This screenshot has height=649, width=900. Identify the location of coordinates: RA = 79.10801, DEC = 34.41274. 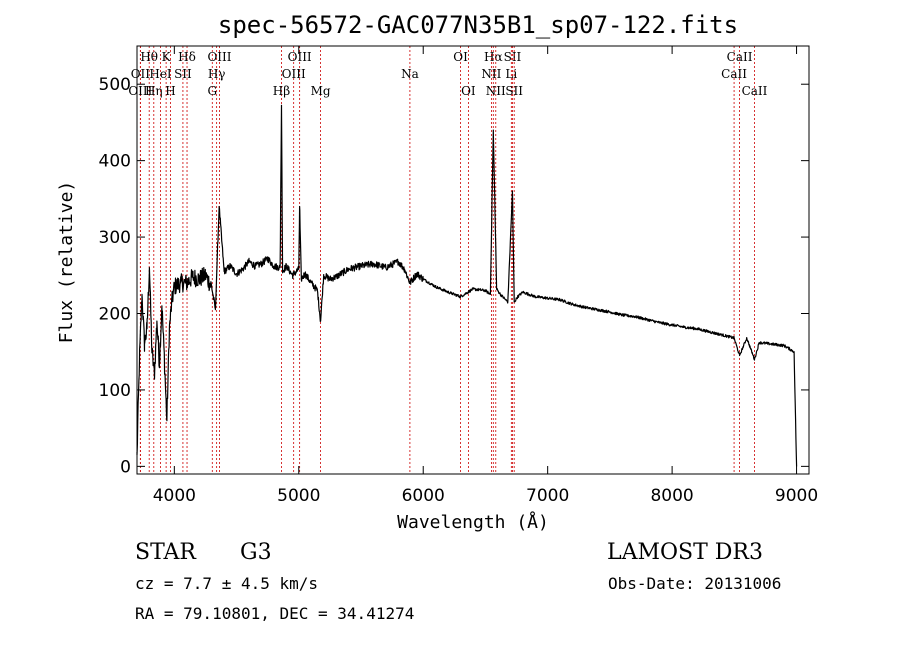
(275, 613).